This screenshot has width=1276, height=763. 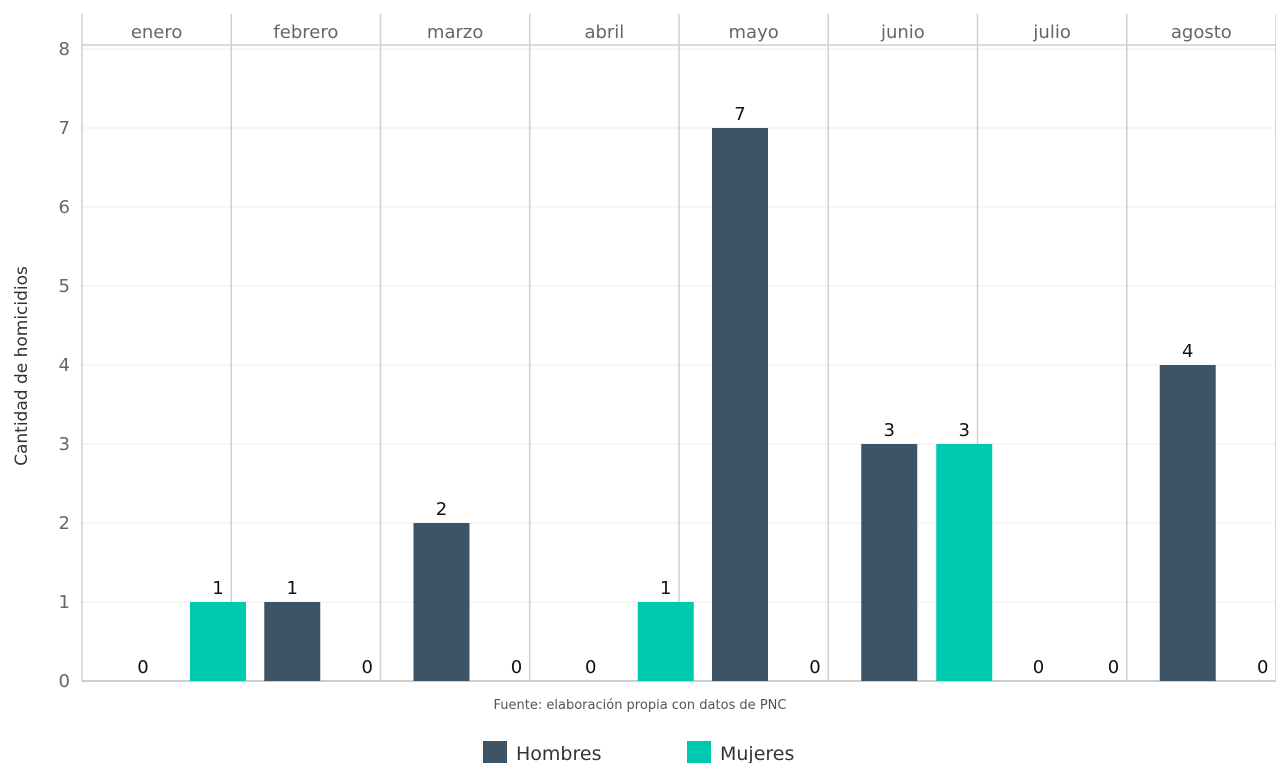 What do you see at coordinates (64, 286) in the screenshot?
I see `y-tick-label: 5` at bounding box center [64, 286].